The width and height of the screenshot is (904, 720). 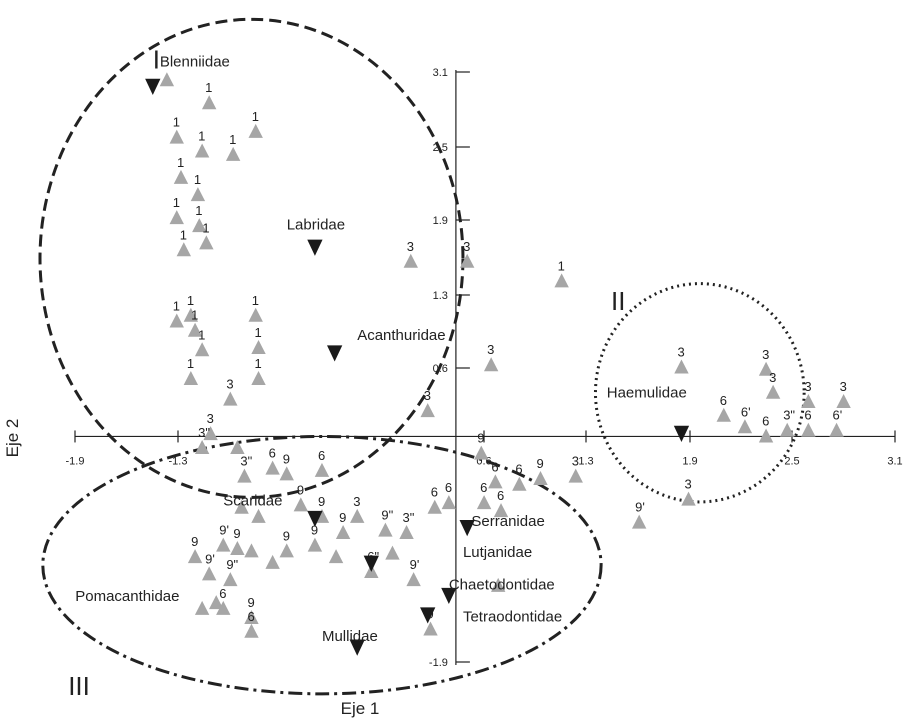 I want to click on family-label: Chaetodontidae, so click(x=502, y=584).